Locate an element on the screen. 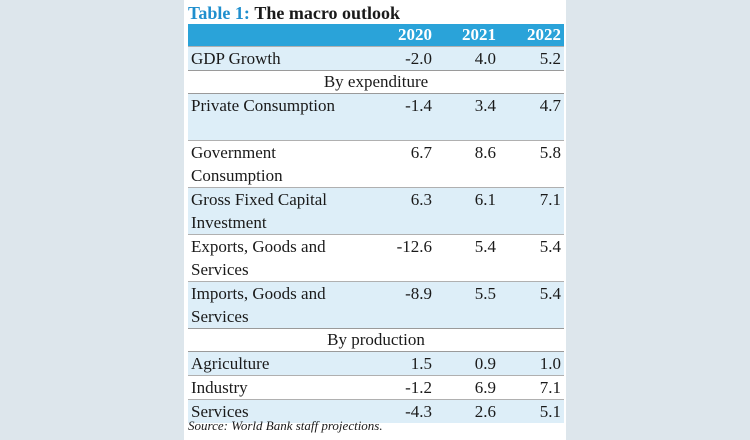 The image size is (750, 440). row-label: Government Consumption is located at coordinates (276, 164).